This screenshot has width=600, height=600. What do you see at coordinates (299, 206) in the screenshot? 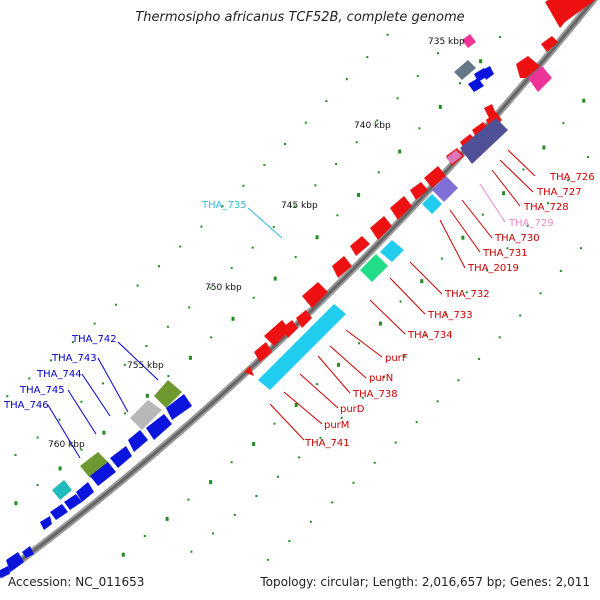
I see `scale-label: 745 kbp` at bounding box center [299, 206].